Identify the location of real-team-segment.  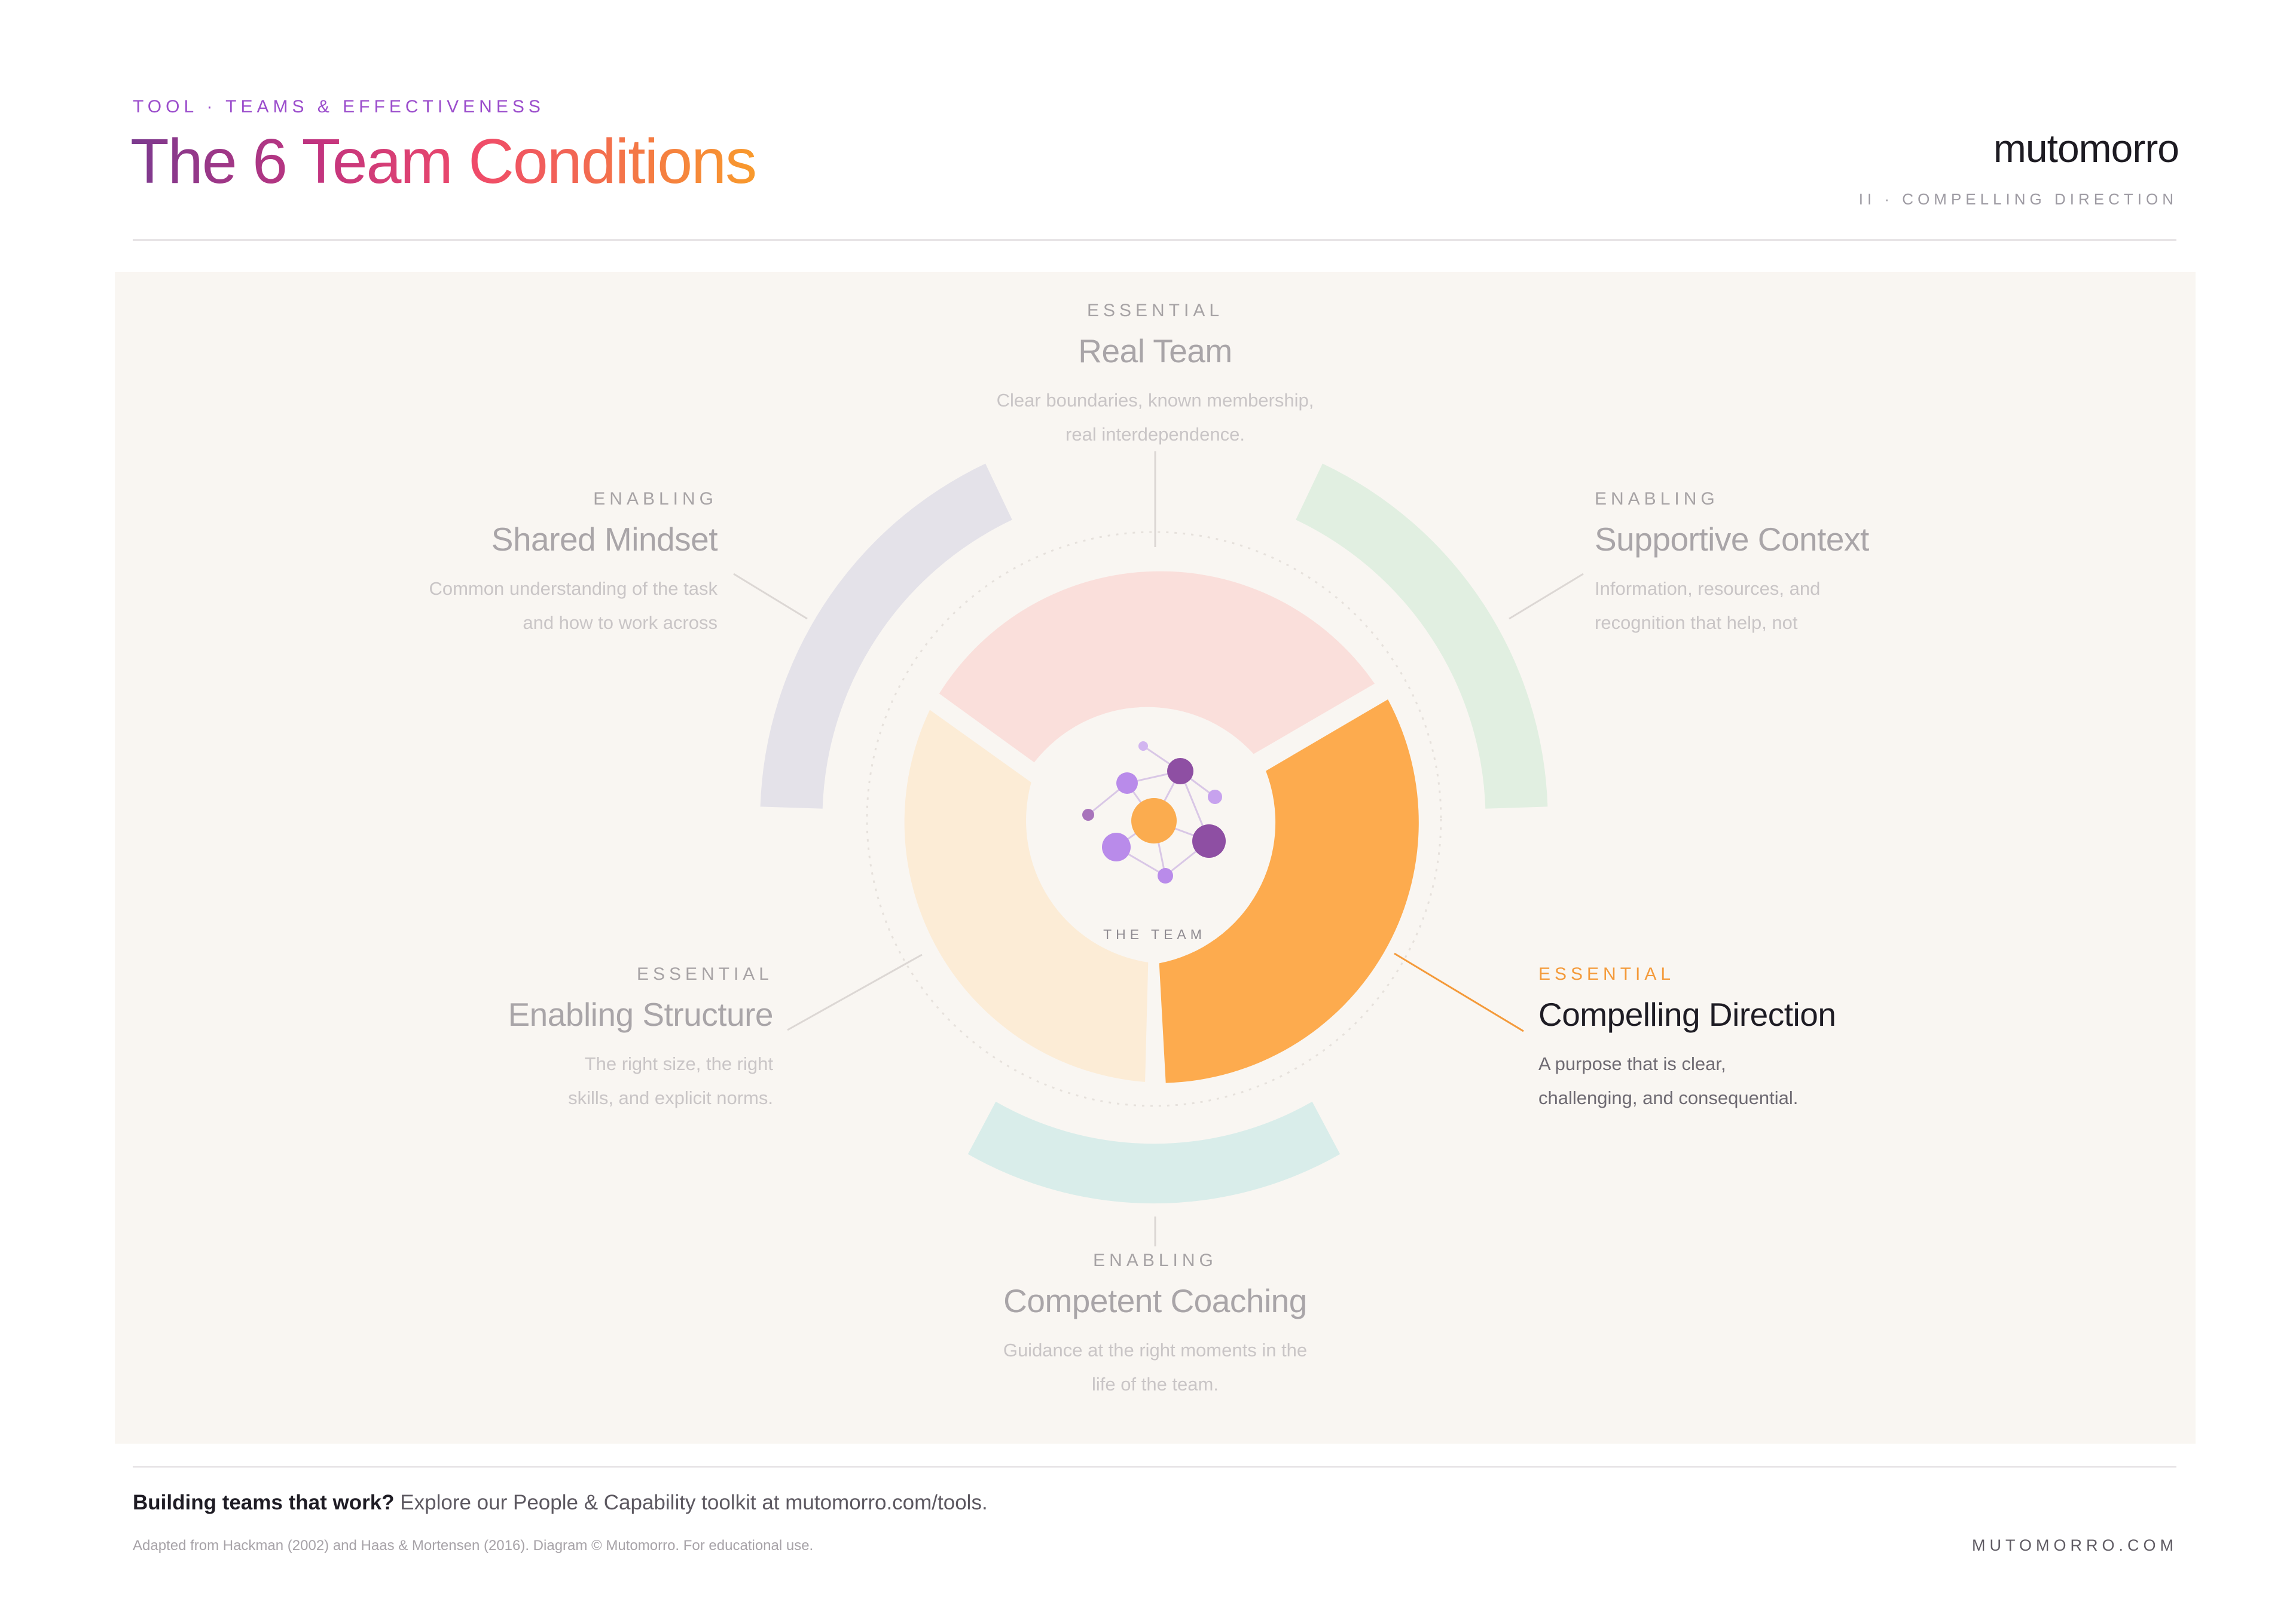
(1157, 667).